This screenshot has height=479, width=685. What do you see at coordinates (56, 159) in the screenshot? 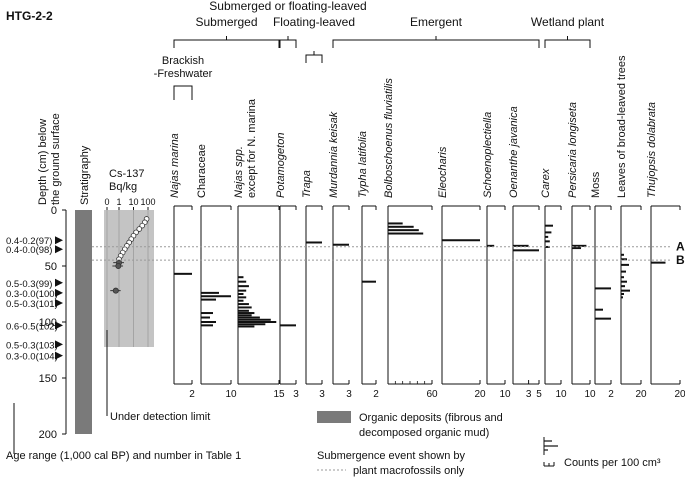
I see `depth-axis-title-line2: the ground surface` at bounding box center [56, 159].